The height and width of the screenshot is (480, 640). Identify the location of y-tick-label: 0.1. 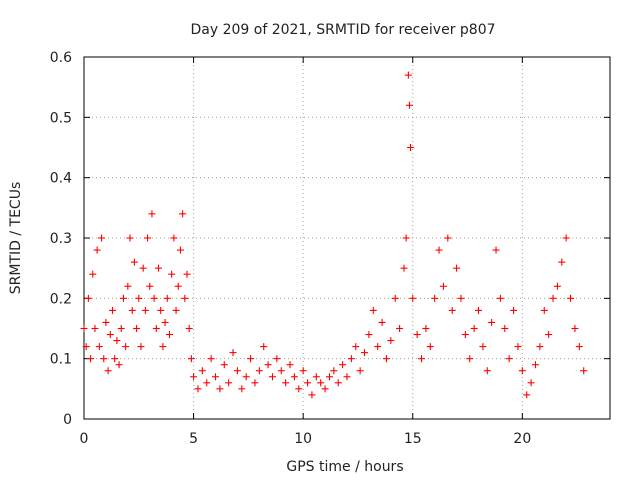
(61, 360).